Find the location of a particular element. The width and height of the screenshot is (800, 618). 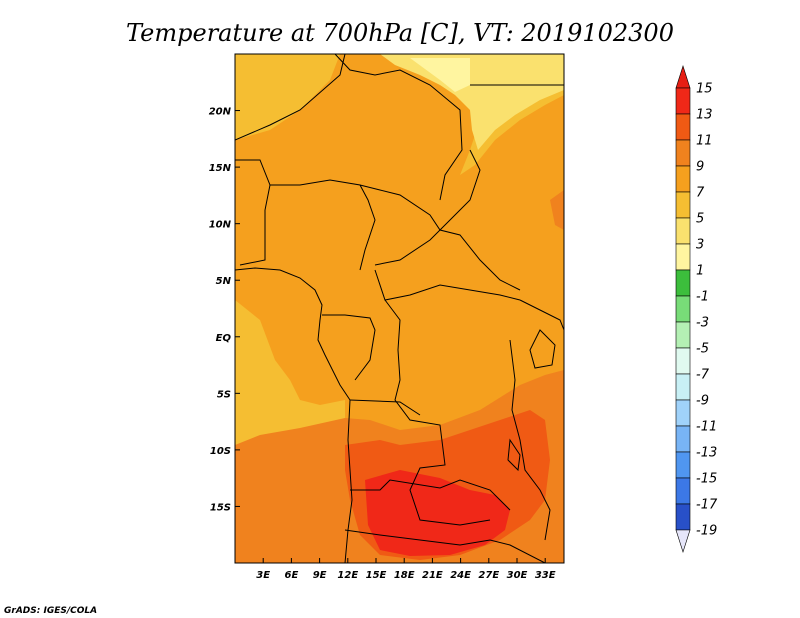

longitude-axis: 3E 6E 9E 12E 15E 18E 21E 24E 27E 30E 33E is located at coordinates (406, 569).